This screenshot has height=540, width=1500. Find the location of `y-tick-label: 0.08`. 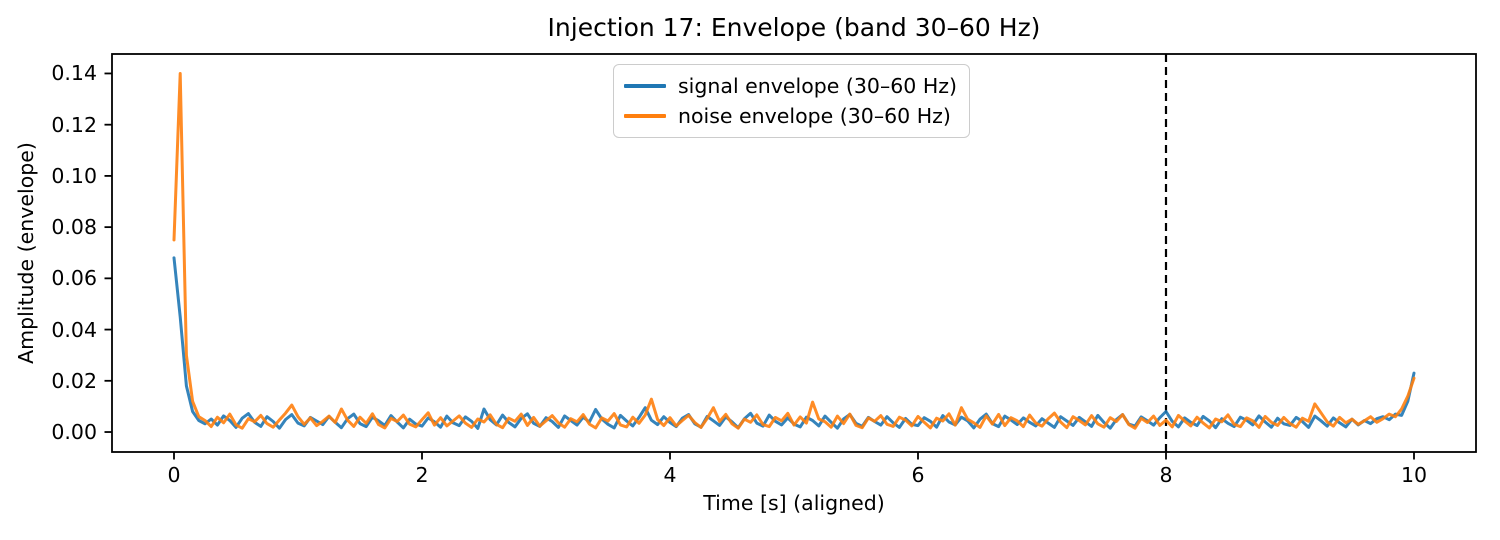

y-tick-label: 0.08 is located at coordinates (74, 227).